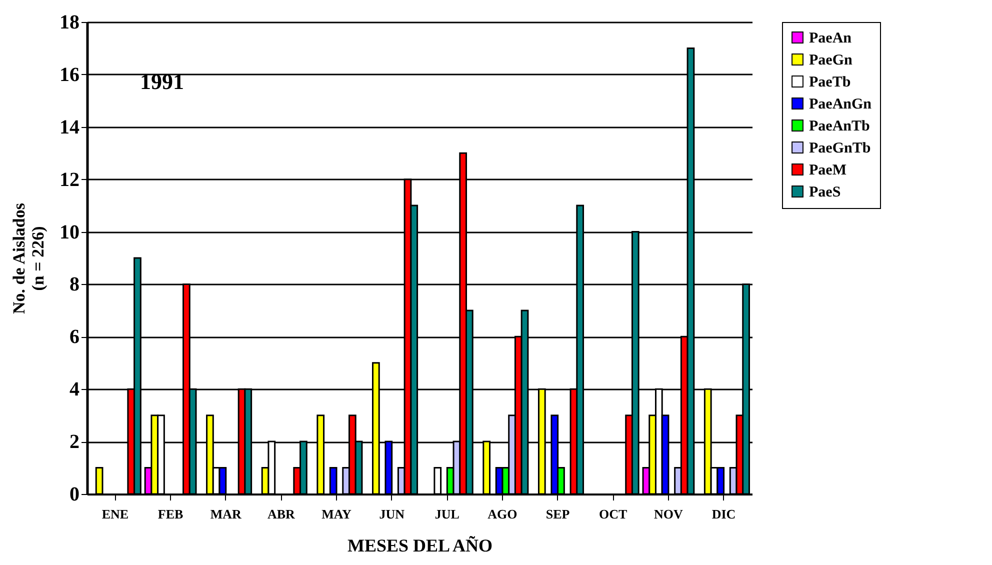  What do you see at coordinates (840, 148) in the screenshot?
I see `legend-label: PaeGnTb` at bounding box center [840, 148].